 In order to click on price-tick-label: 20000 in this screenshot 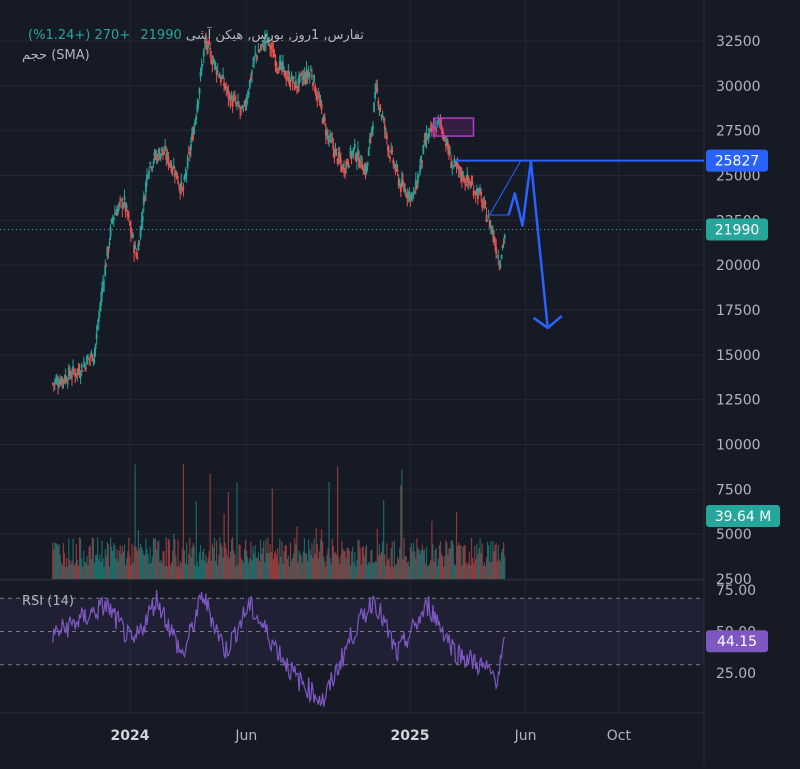, I will do `click(738, 266)`.